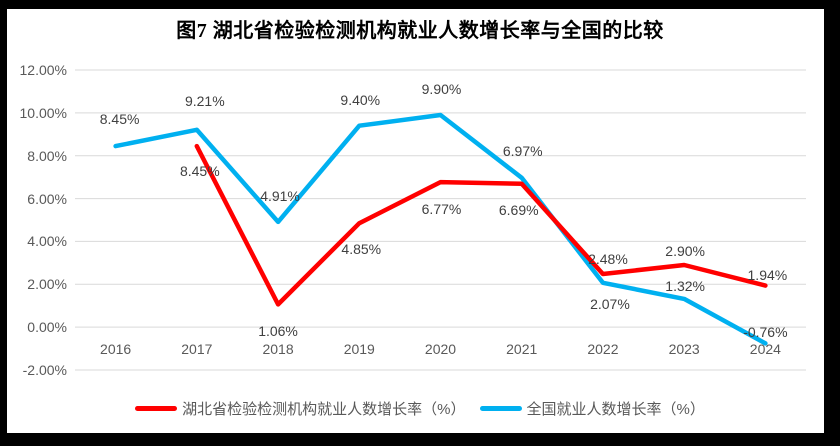  Describe the element at coordinates (199, 171) in the screenshot. I see `data-label-hubei-2017: 8.45%` at that location.